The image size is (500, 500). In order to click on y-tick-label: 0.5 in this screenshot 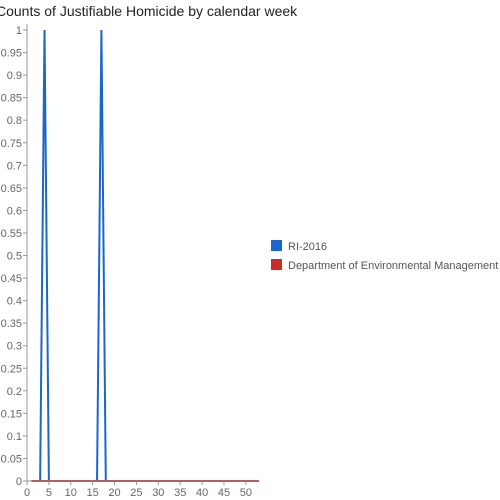, I will do `click(14, 257)`.